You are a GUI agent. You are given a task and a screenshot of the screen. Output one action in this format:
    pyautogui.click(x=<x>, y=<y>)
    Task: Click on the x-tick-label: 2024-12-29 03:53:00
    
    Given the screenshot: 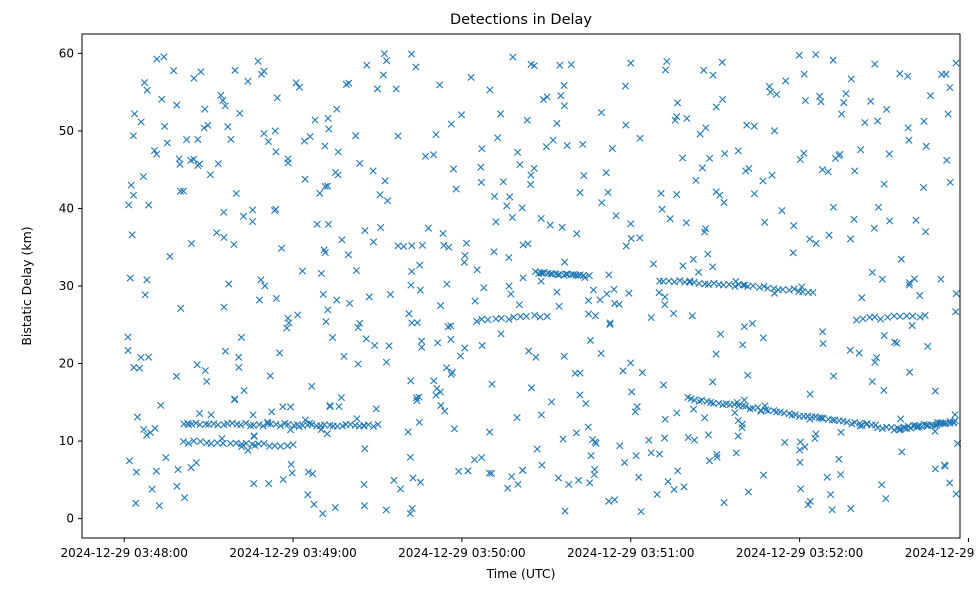 What is the action you would take?
    pyautogui.click(x=942, y=553)
    